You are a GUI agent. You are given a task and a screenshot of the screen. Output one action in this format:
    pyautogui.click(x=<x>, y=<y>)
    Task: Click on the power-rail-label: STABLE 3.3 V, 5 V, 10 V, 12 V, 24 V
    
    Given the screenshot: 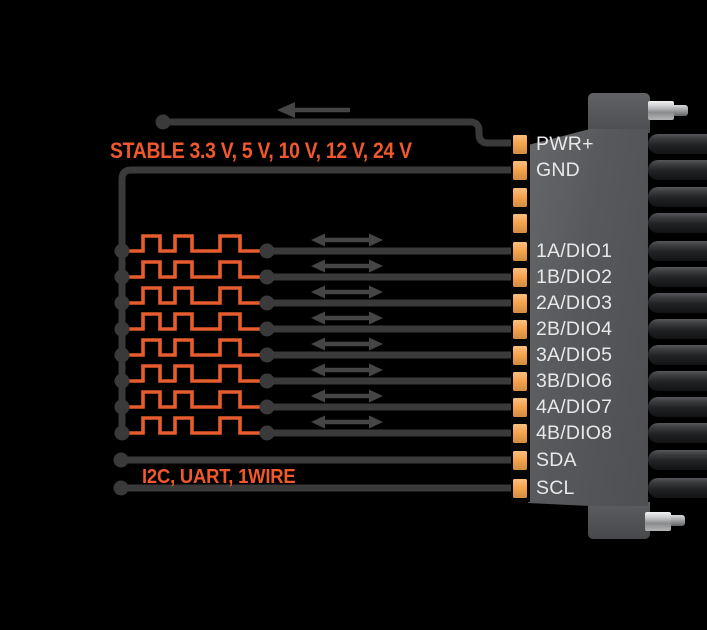 What is the action you would take?
    pyautogui.click(x=261, y=150)
    